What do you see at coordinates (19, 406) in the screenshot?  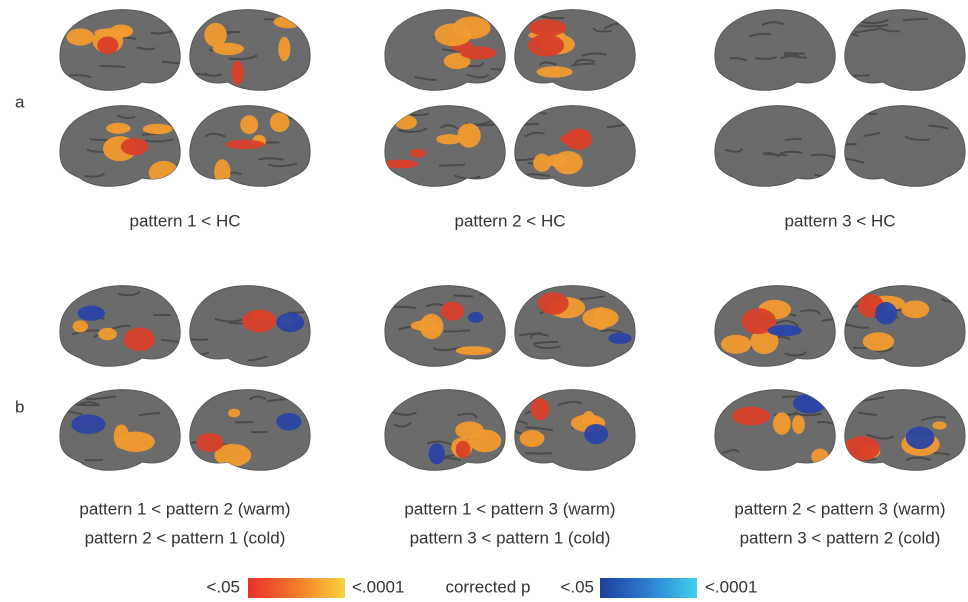 I see `panel-label: b` at bounding box center [19, 406].